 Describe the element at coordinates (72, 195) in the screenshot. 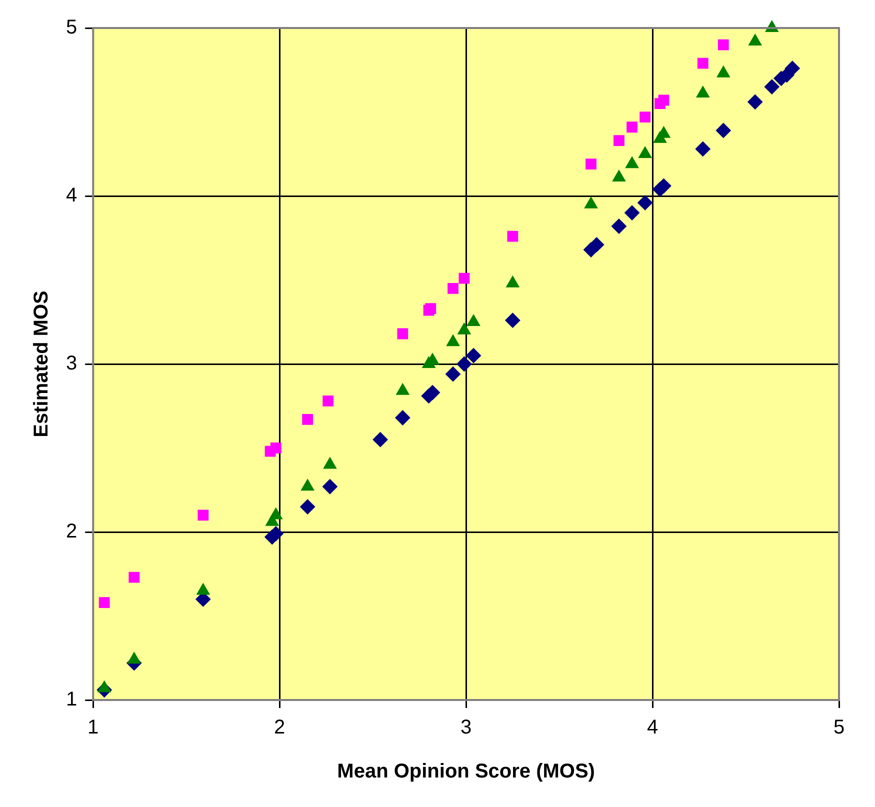

I see `y-tick-label: 4` at that location.